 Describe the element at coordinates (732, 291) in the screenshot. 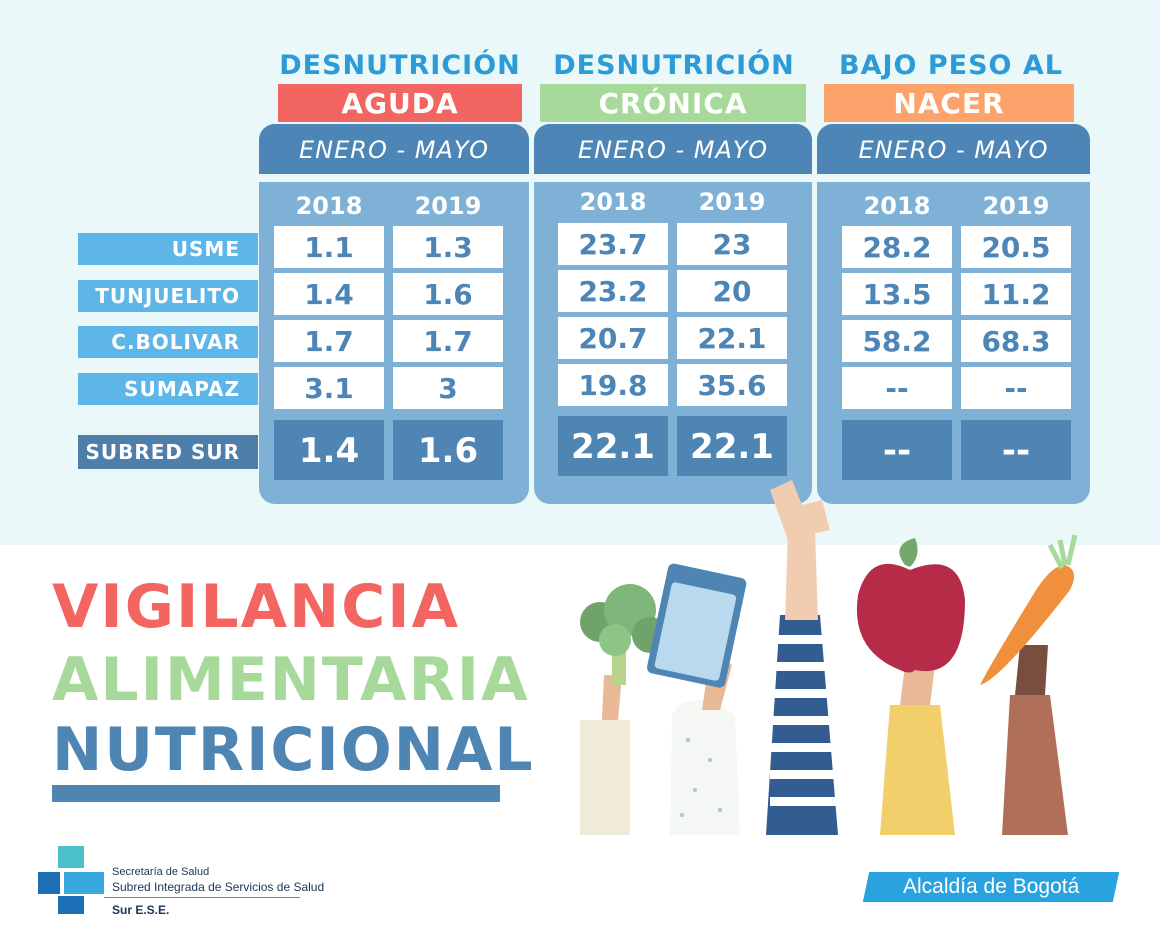

I see `value-cell: 20` at that location.